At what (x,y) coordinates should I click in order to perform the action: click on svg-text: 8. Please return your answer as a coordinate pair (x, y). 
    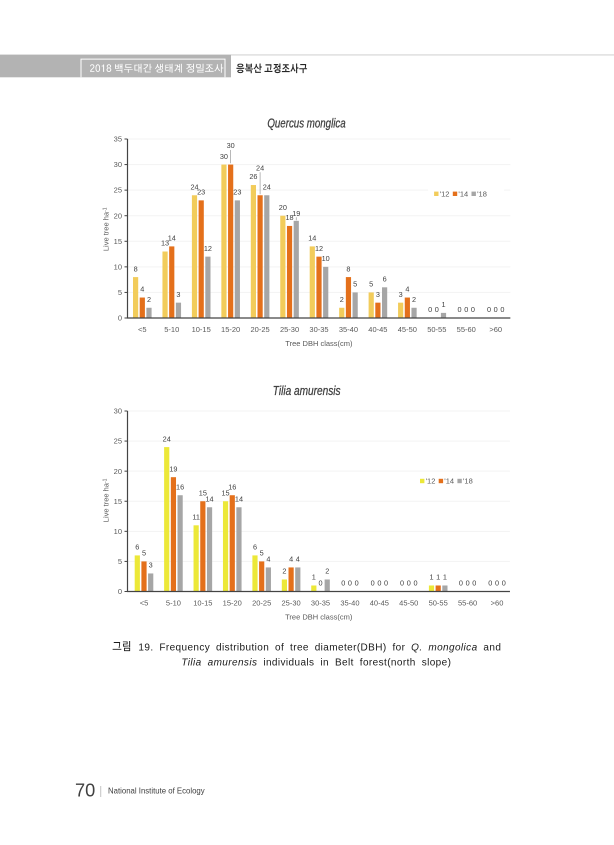
    Looking at the image, I should click on (136, 268).